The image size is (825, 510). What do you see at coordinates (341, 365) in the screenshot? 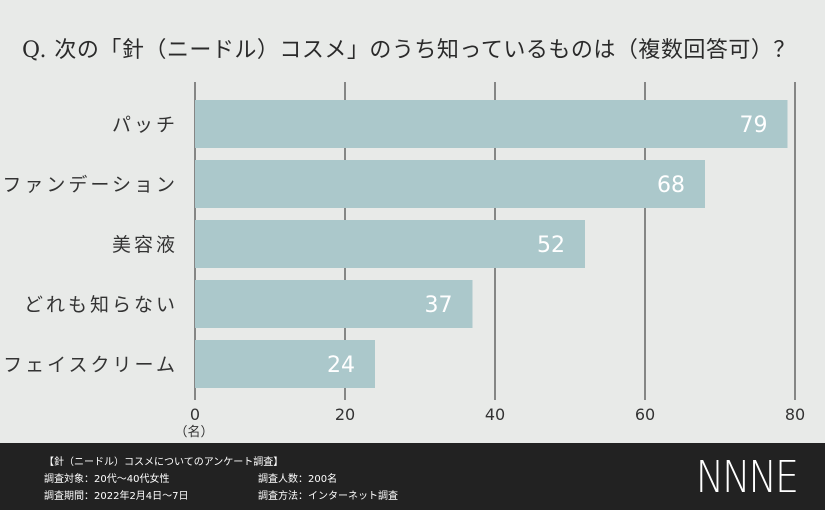
I see `data-label: 24` at bounding box center [341, 365].